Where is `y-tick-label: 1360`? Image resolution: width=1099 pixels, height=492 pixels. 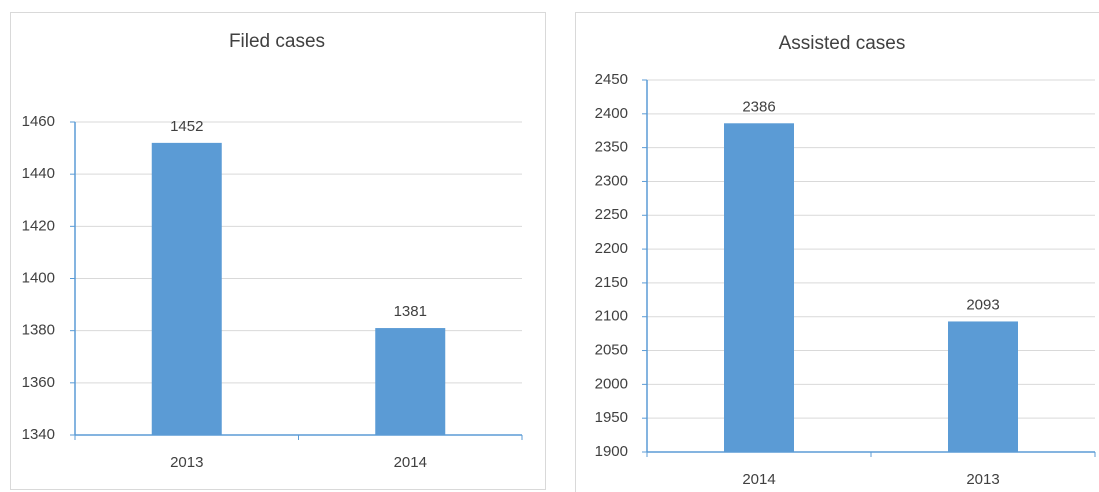
y-tick-label: 1360 is located at coordinates (38, 382).